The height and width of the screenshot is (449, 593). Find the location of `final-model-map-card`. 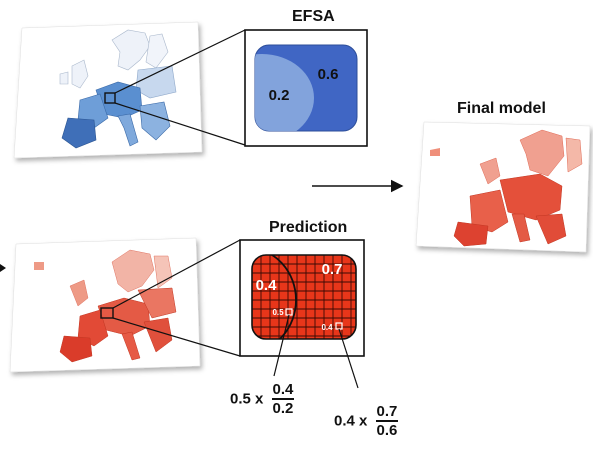

final-model-map-card is located at coordinates (503, 187).